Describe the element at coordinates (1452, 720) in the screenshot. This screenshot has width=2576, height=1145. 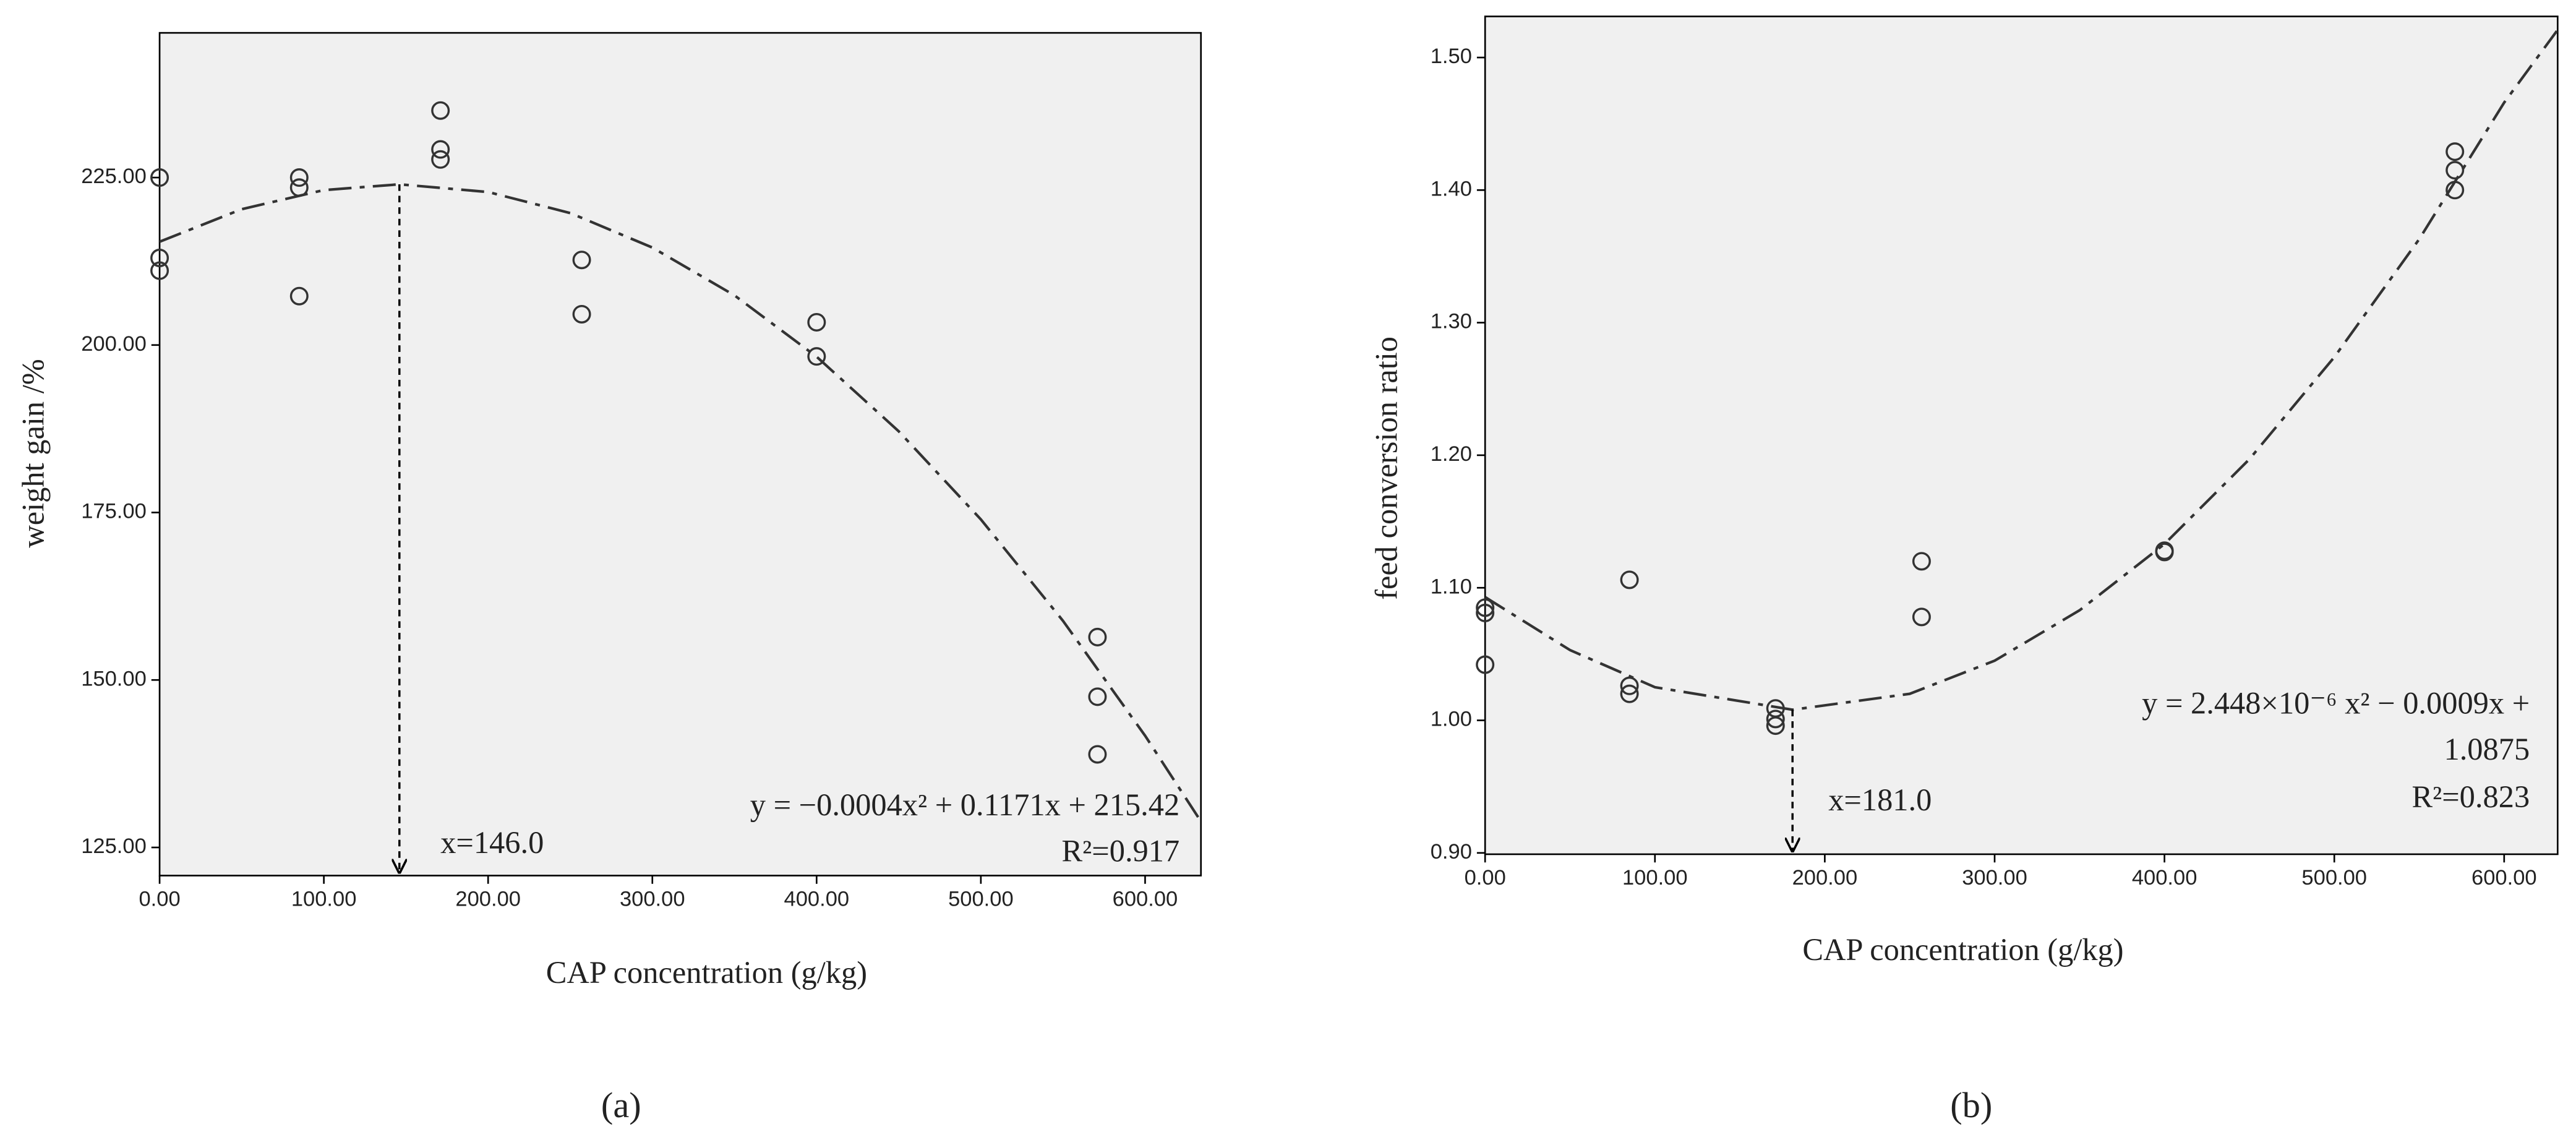
I see `y-tick-label: 1.00` at that location.